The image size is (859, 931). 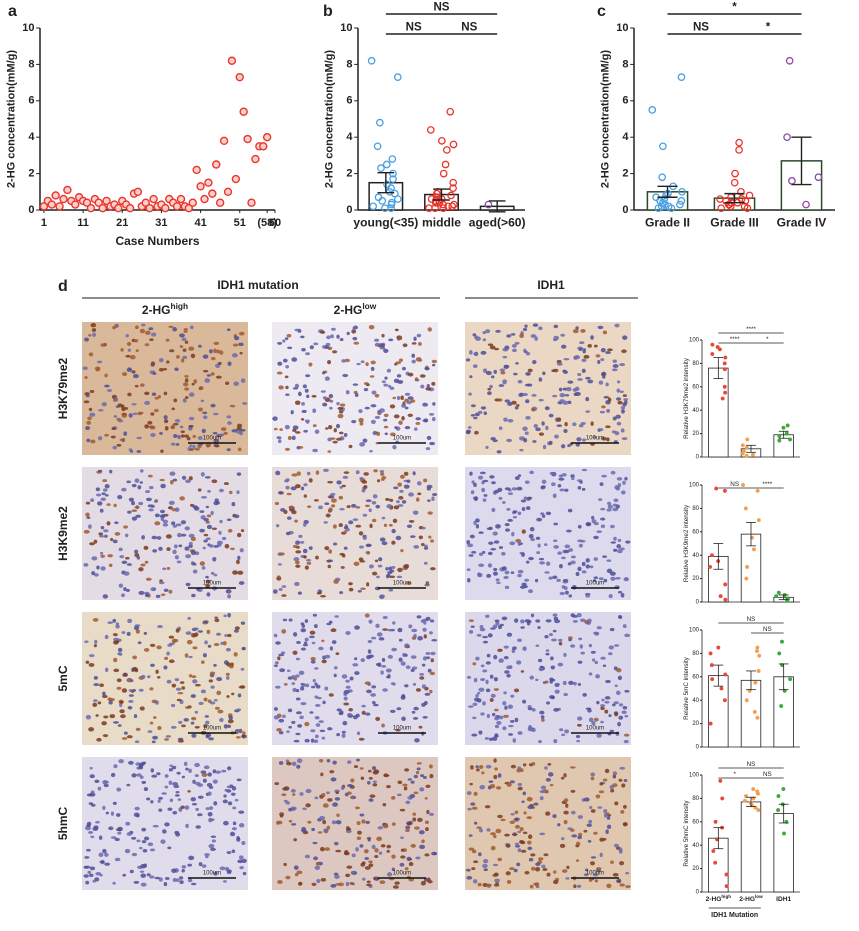 What do you see at coordinates (31, 174) in the screenshot?
I see `y-tick-label: 2` at bounding box center [31, 174].